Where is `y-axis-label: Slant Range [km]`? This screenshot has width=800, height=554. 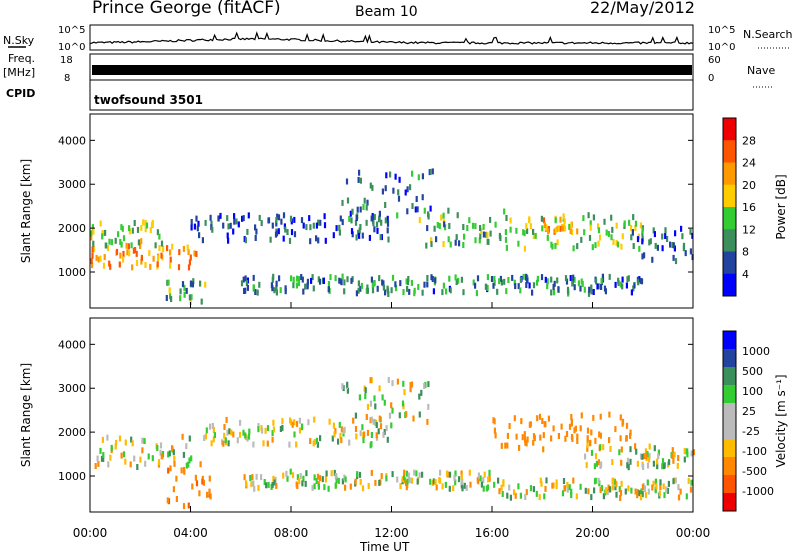
y-axis-label: Slant Range [km] is located at coordinates (26, 211).